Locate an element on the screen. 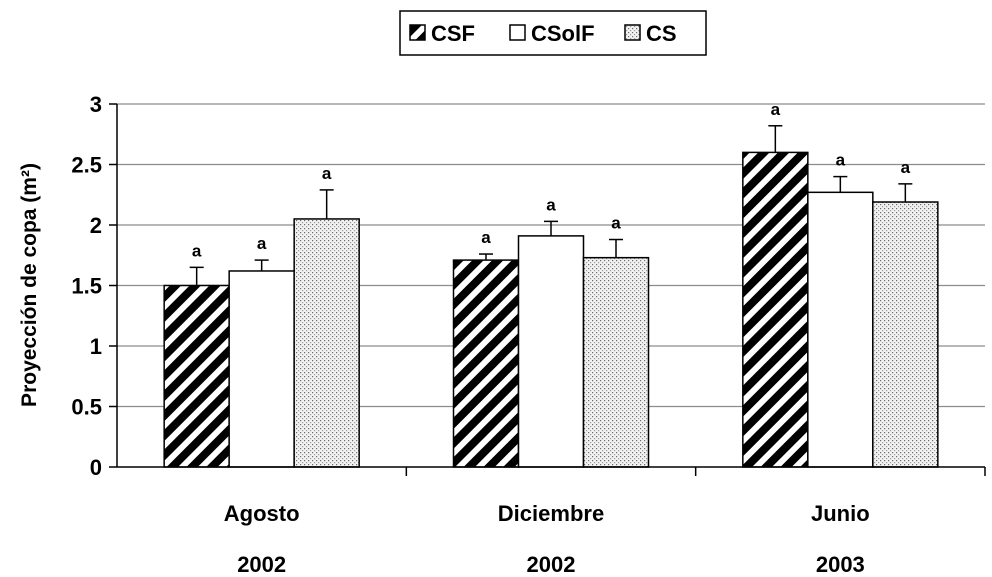  x-tick-label-month: Agosto is located at coordinates (262, 513).